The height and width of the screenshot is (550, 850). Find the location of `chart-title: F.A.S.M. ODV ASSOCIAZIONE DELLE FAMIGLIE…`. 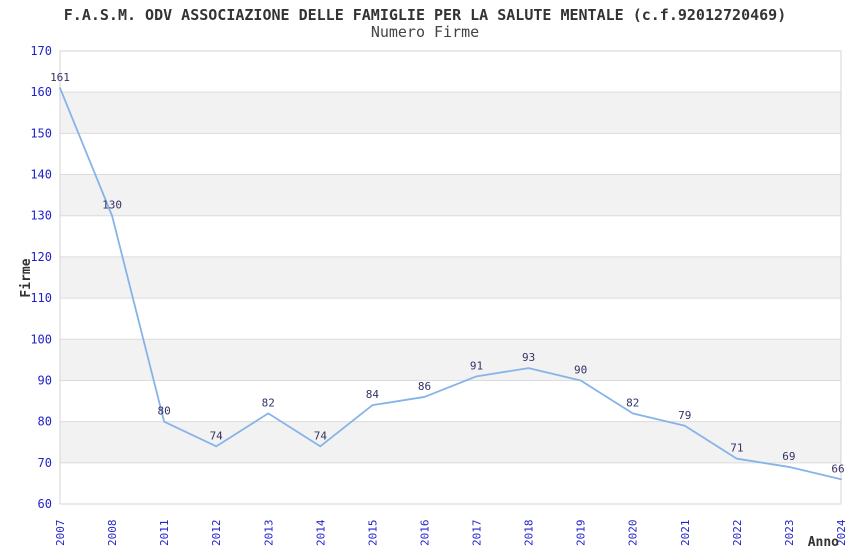

chart-title: F.A.S.M. ODV ASSOCIAZIONE DELLE FAMIGLIE… is located at coordinates (425, 15).